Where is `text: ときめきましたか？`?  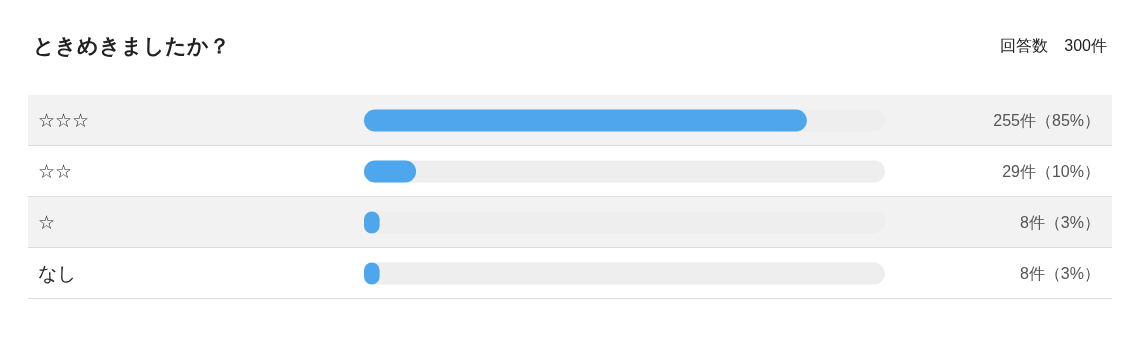 text: ときめきましたか？ is located at coordinates (131, 46).